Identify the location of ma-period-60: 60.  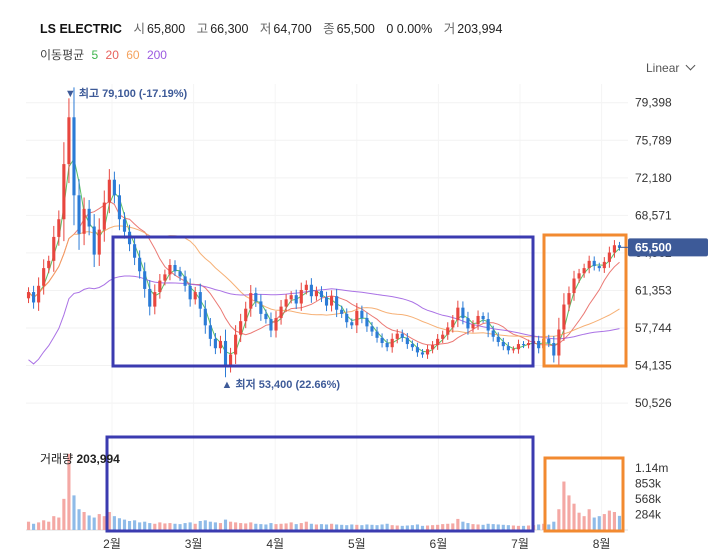
(133, 55).